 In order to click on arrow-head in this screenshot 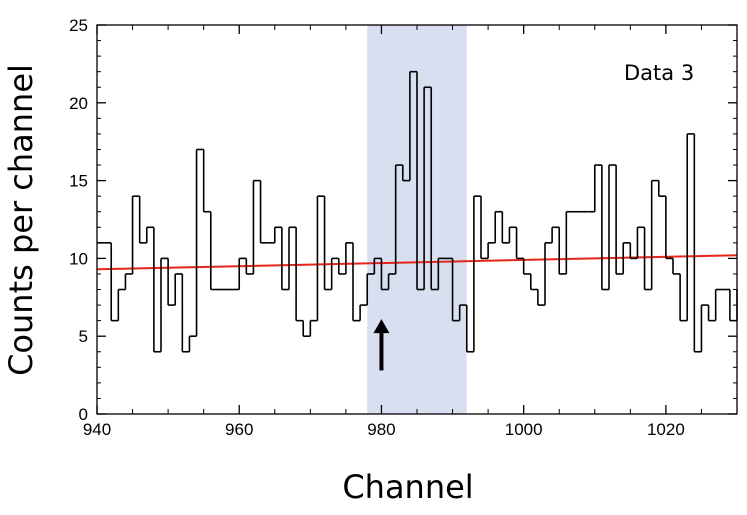, I will do `click(381, 326)`.